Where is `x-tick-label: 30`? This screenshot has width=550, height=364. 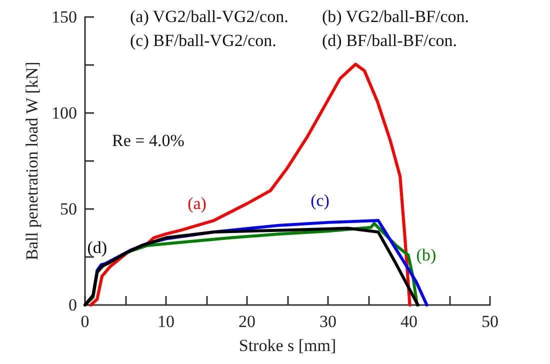 x-tick-label: 30 is located at coordinates (328, 321).